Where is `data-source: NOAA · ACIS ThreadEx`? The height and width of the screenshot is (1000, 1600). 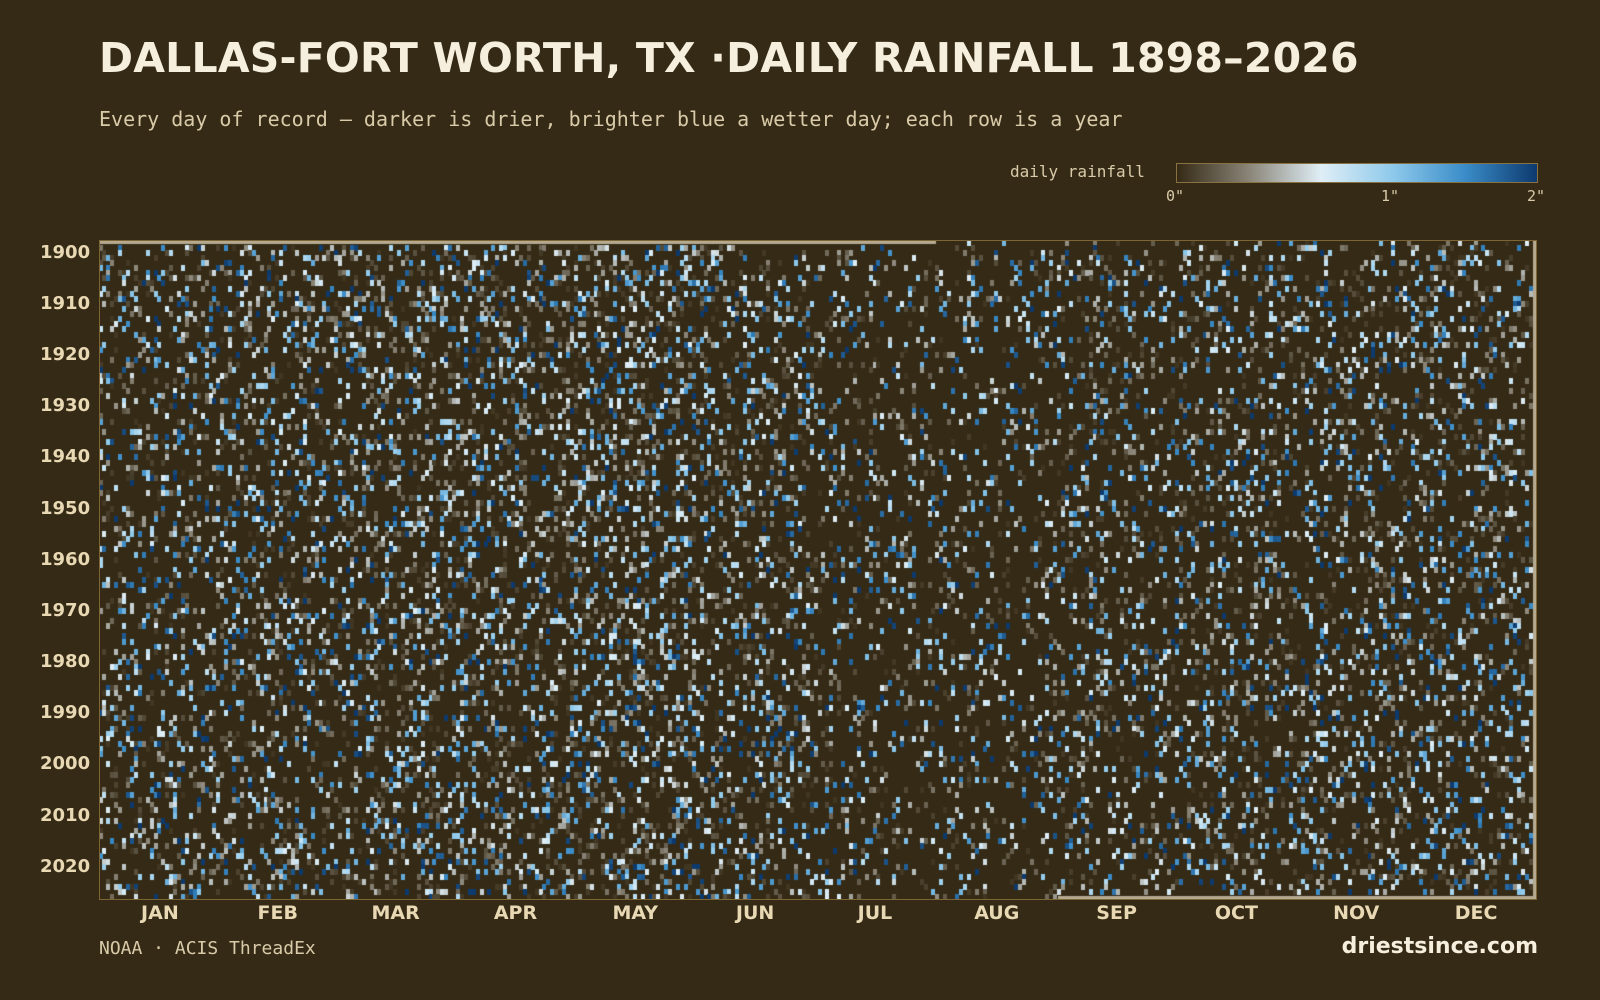
data-source: NOAA · ACIS ThreadEx is located at coordinates (207, 948).